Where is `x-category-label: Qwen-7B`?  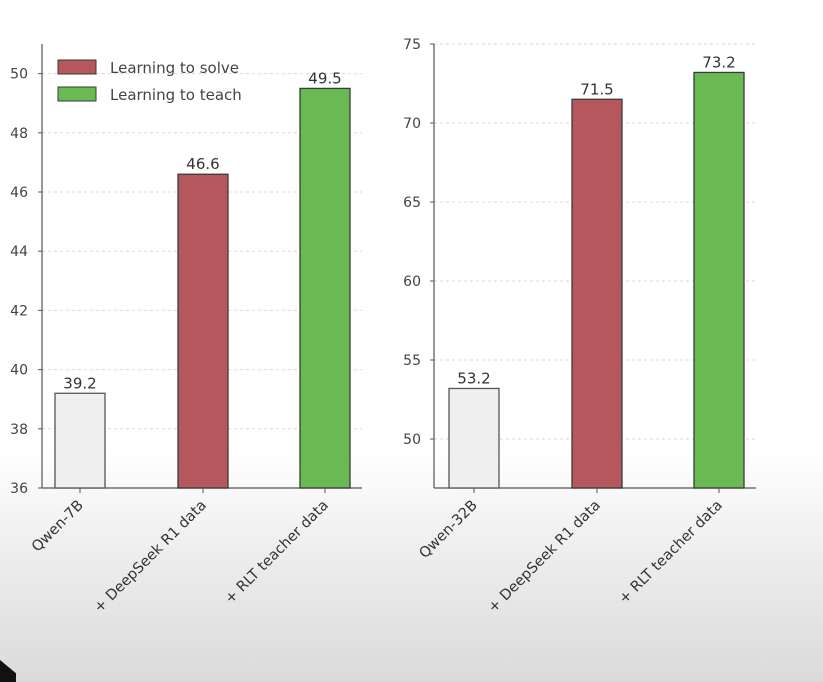
x-category-label: Qwen-7B is located at coordinates (58, 527).